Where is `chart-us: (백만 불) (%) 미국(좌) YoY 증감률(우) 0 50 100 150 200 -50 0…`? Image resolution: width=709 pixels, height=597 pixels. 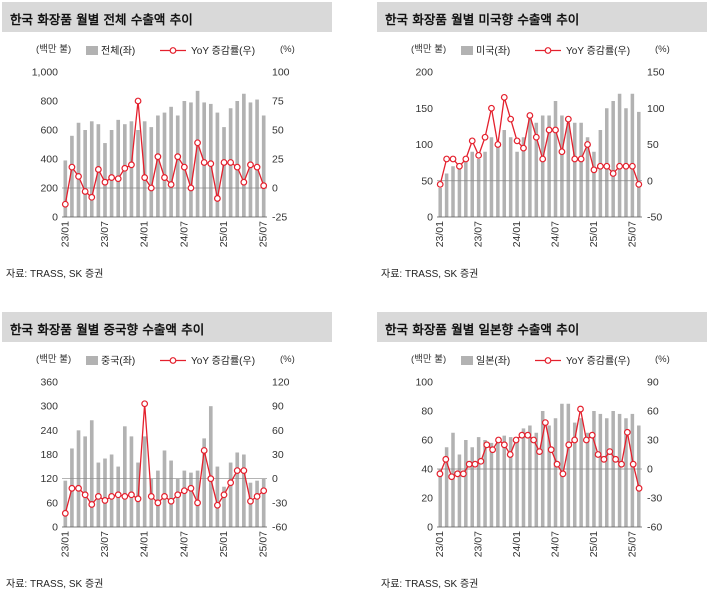 chart-us: (백만 불) (%) 미국(좌) YoY 증감률(우) 0 50 100 150 200 -50 0… is located at coordinates (540, 145).